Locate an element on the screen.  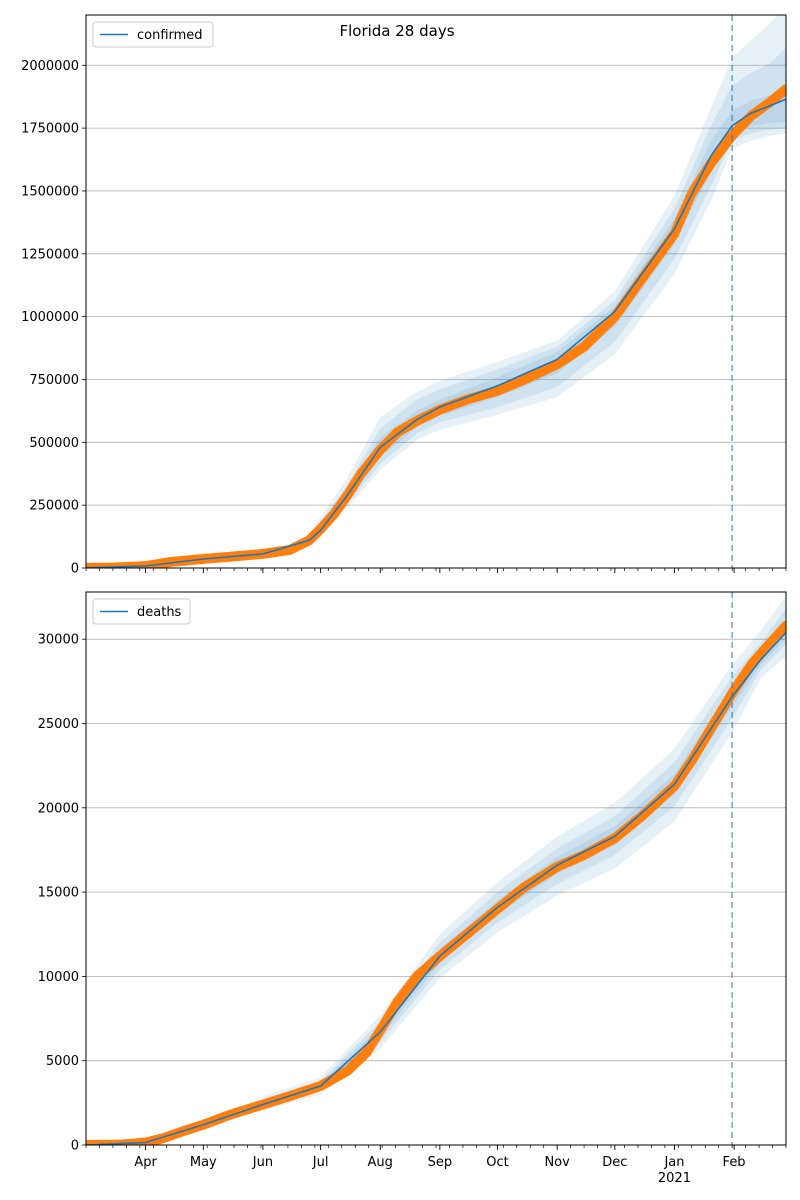
legend-label: confirmed is located at coordinates (170, 35).